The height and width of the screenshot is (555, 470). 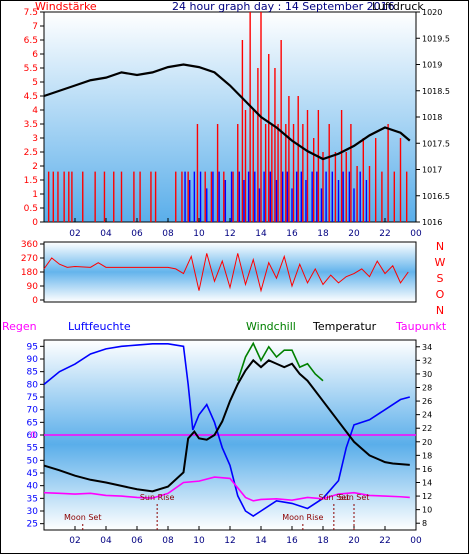 What do you see at coordinates (323, 234) in the screenshot?
I see `x-tick-label: 18` at bounding box center [323, 234].